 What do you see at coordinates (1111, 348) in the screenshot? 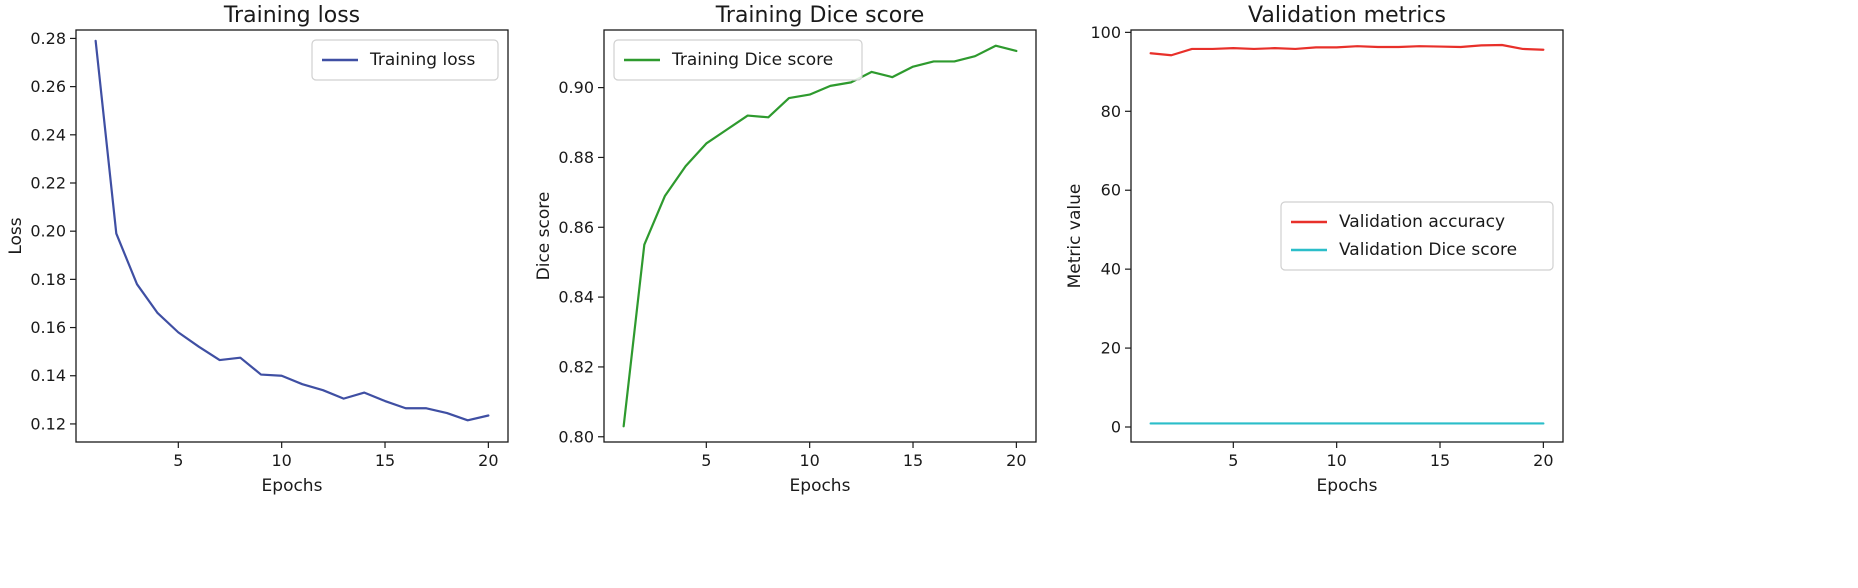
I see `y-tick-label: 20` at bounding box center [1111, 348].